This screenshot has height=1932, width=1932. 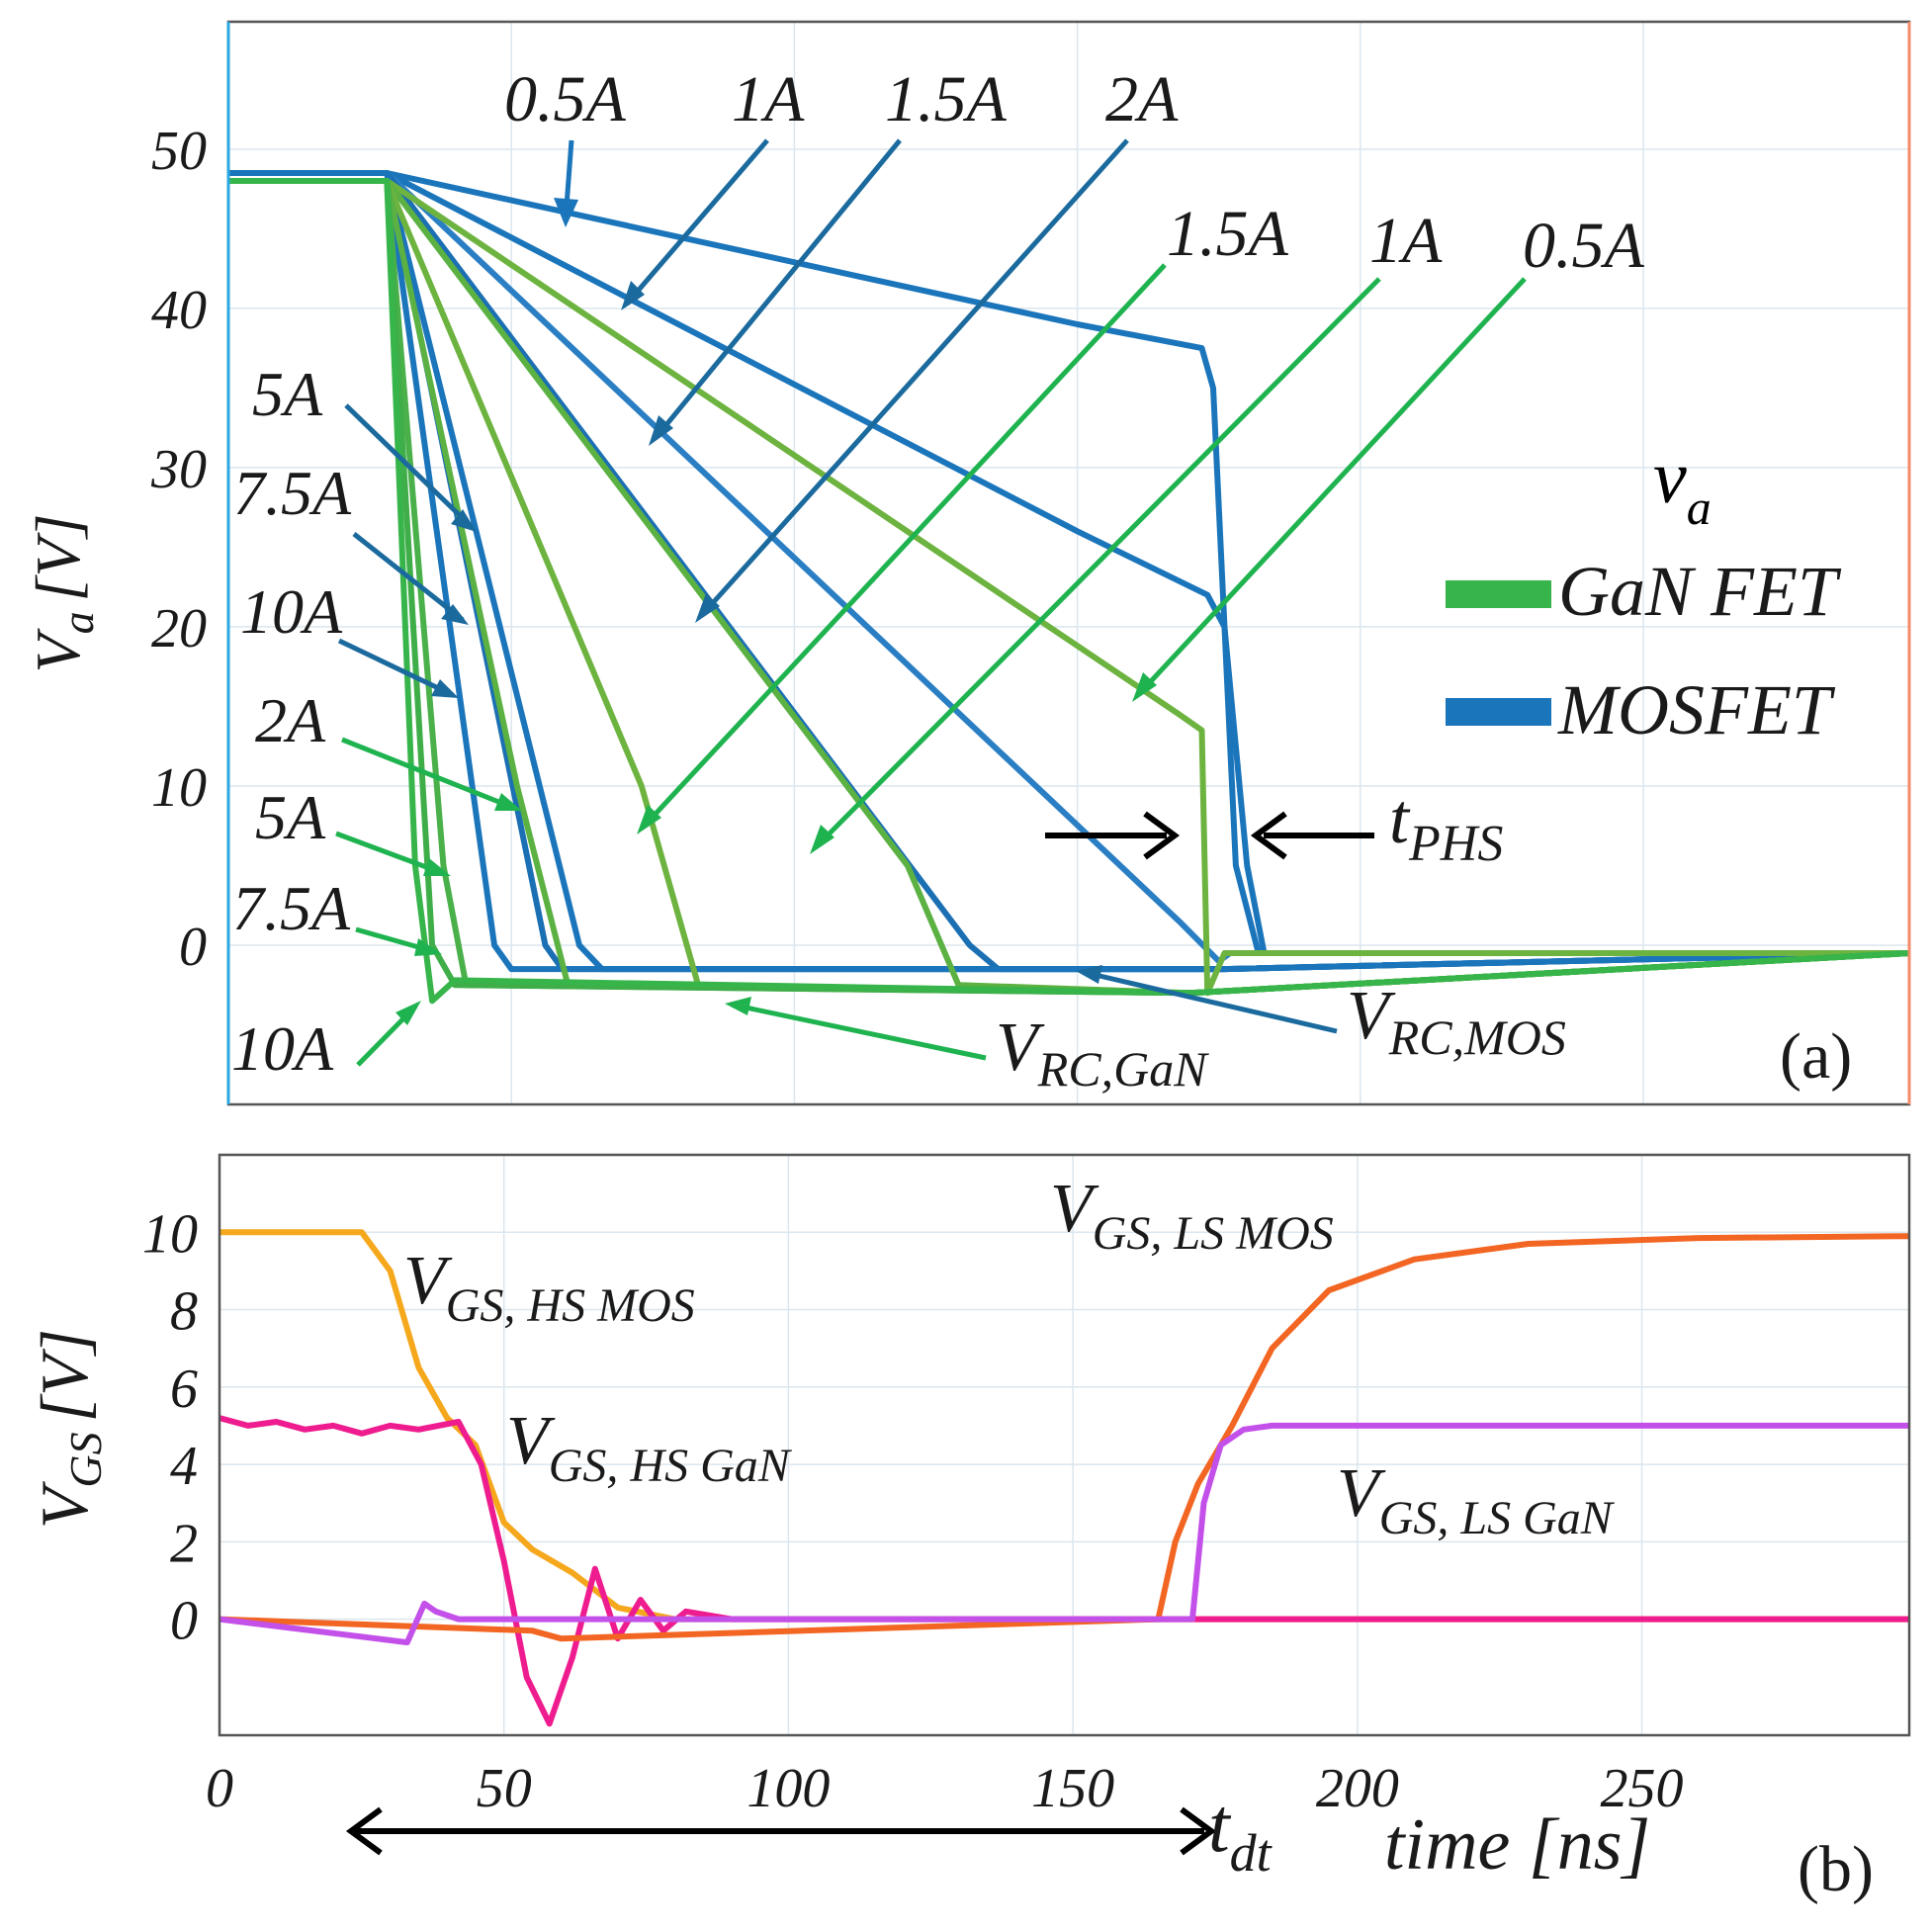 What do you see at coordinates (1192, 1215) in the screenshot?
I see `label-ls-mos: VGS, LS MOS` at bounding box center [1192, 1215].